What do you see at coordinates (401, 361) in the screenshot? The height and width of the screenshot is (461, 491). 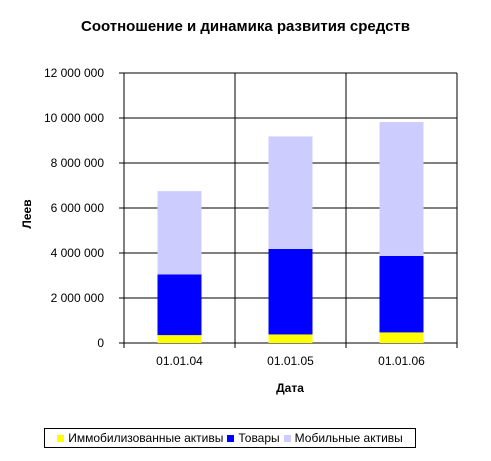 I see `x-tick-label: 01.01.06` at bounding box center [401, 361].